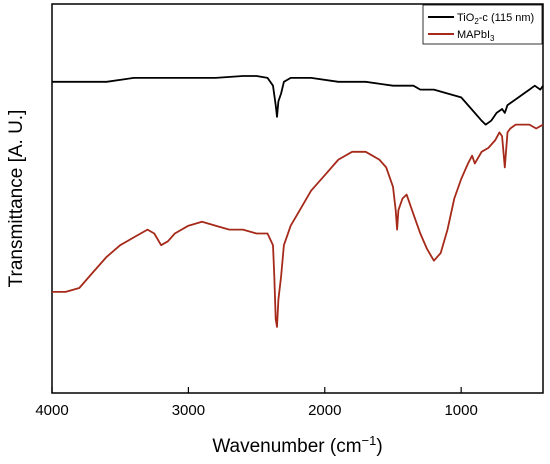 The image size is (550, 464). What do you see at coordinates (476, 36) in the screenshot?
I see `legend-label-1: MAPbI3` at bounding box center [476, 36].